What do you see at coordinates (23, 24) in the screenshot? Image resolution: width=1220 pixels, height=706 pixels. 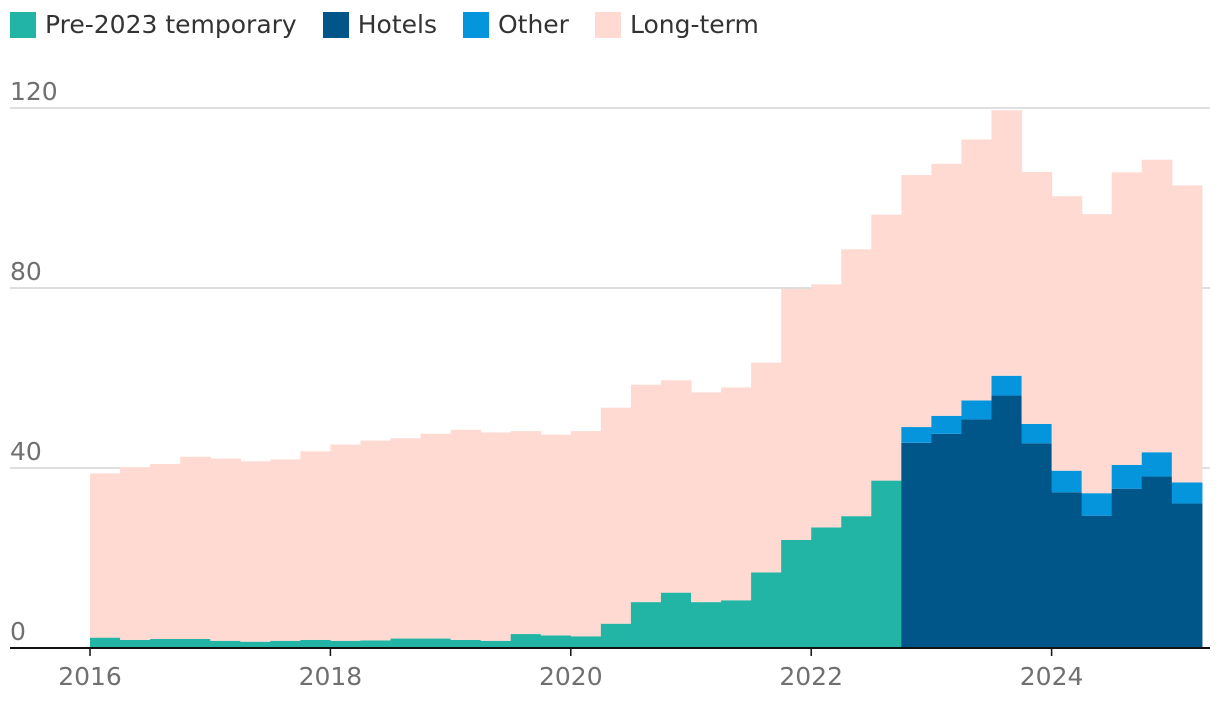 I see `legend-swatch-pre-2023-temporary` at bounding box center [23, 24].